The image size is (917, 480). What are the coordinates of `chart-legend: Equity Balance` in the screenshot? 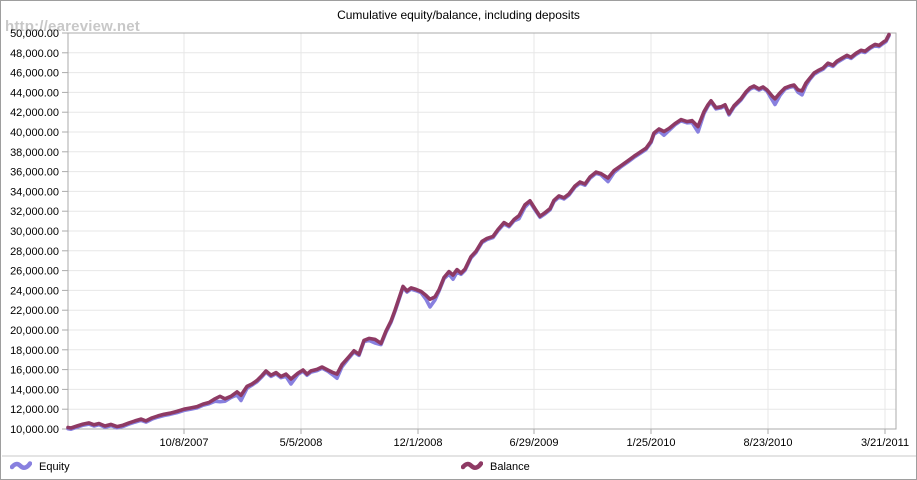 It's located at (458, 468).